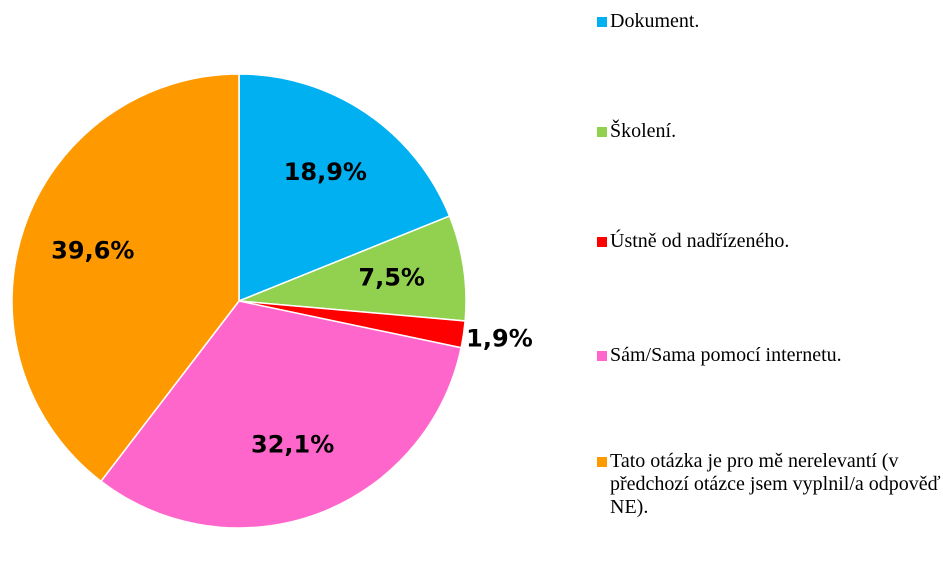 This screenshot has width=943, height=565. What do you see at coordinates (770, 21) in the screenshot?
I see `legend-item: Dokument.` at bounding box center [770, 21].